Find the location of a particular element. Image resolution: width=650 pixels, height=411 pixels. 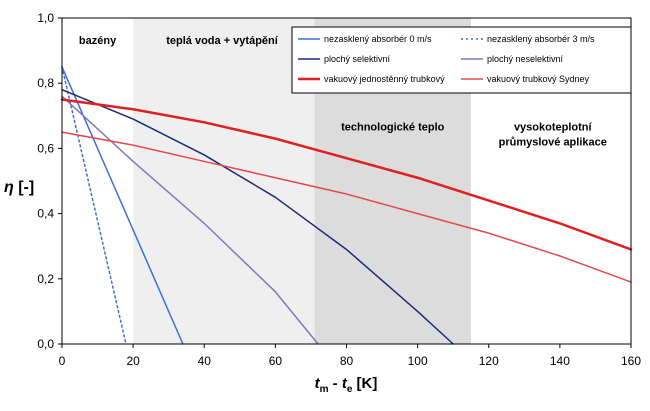

y-axis-label: η [-] is located at coordinates (19, 187).